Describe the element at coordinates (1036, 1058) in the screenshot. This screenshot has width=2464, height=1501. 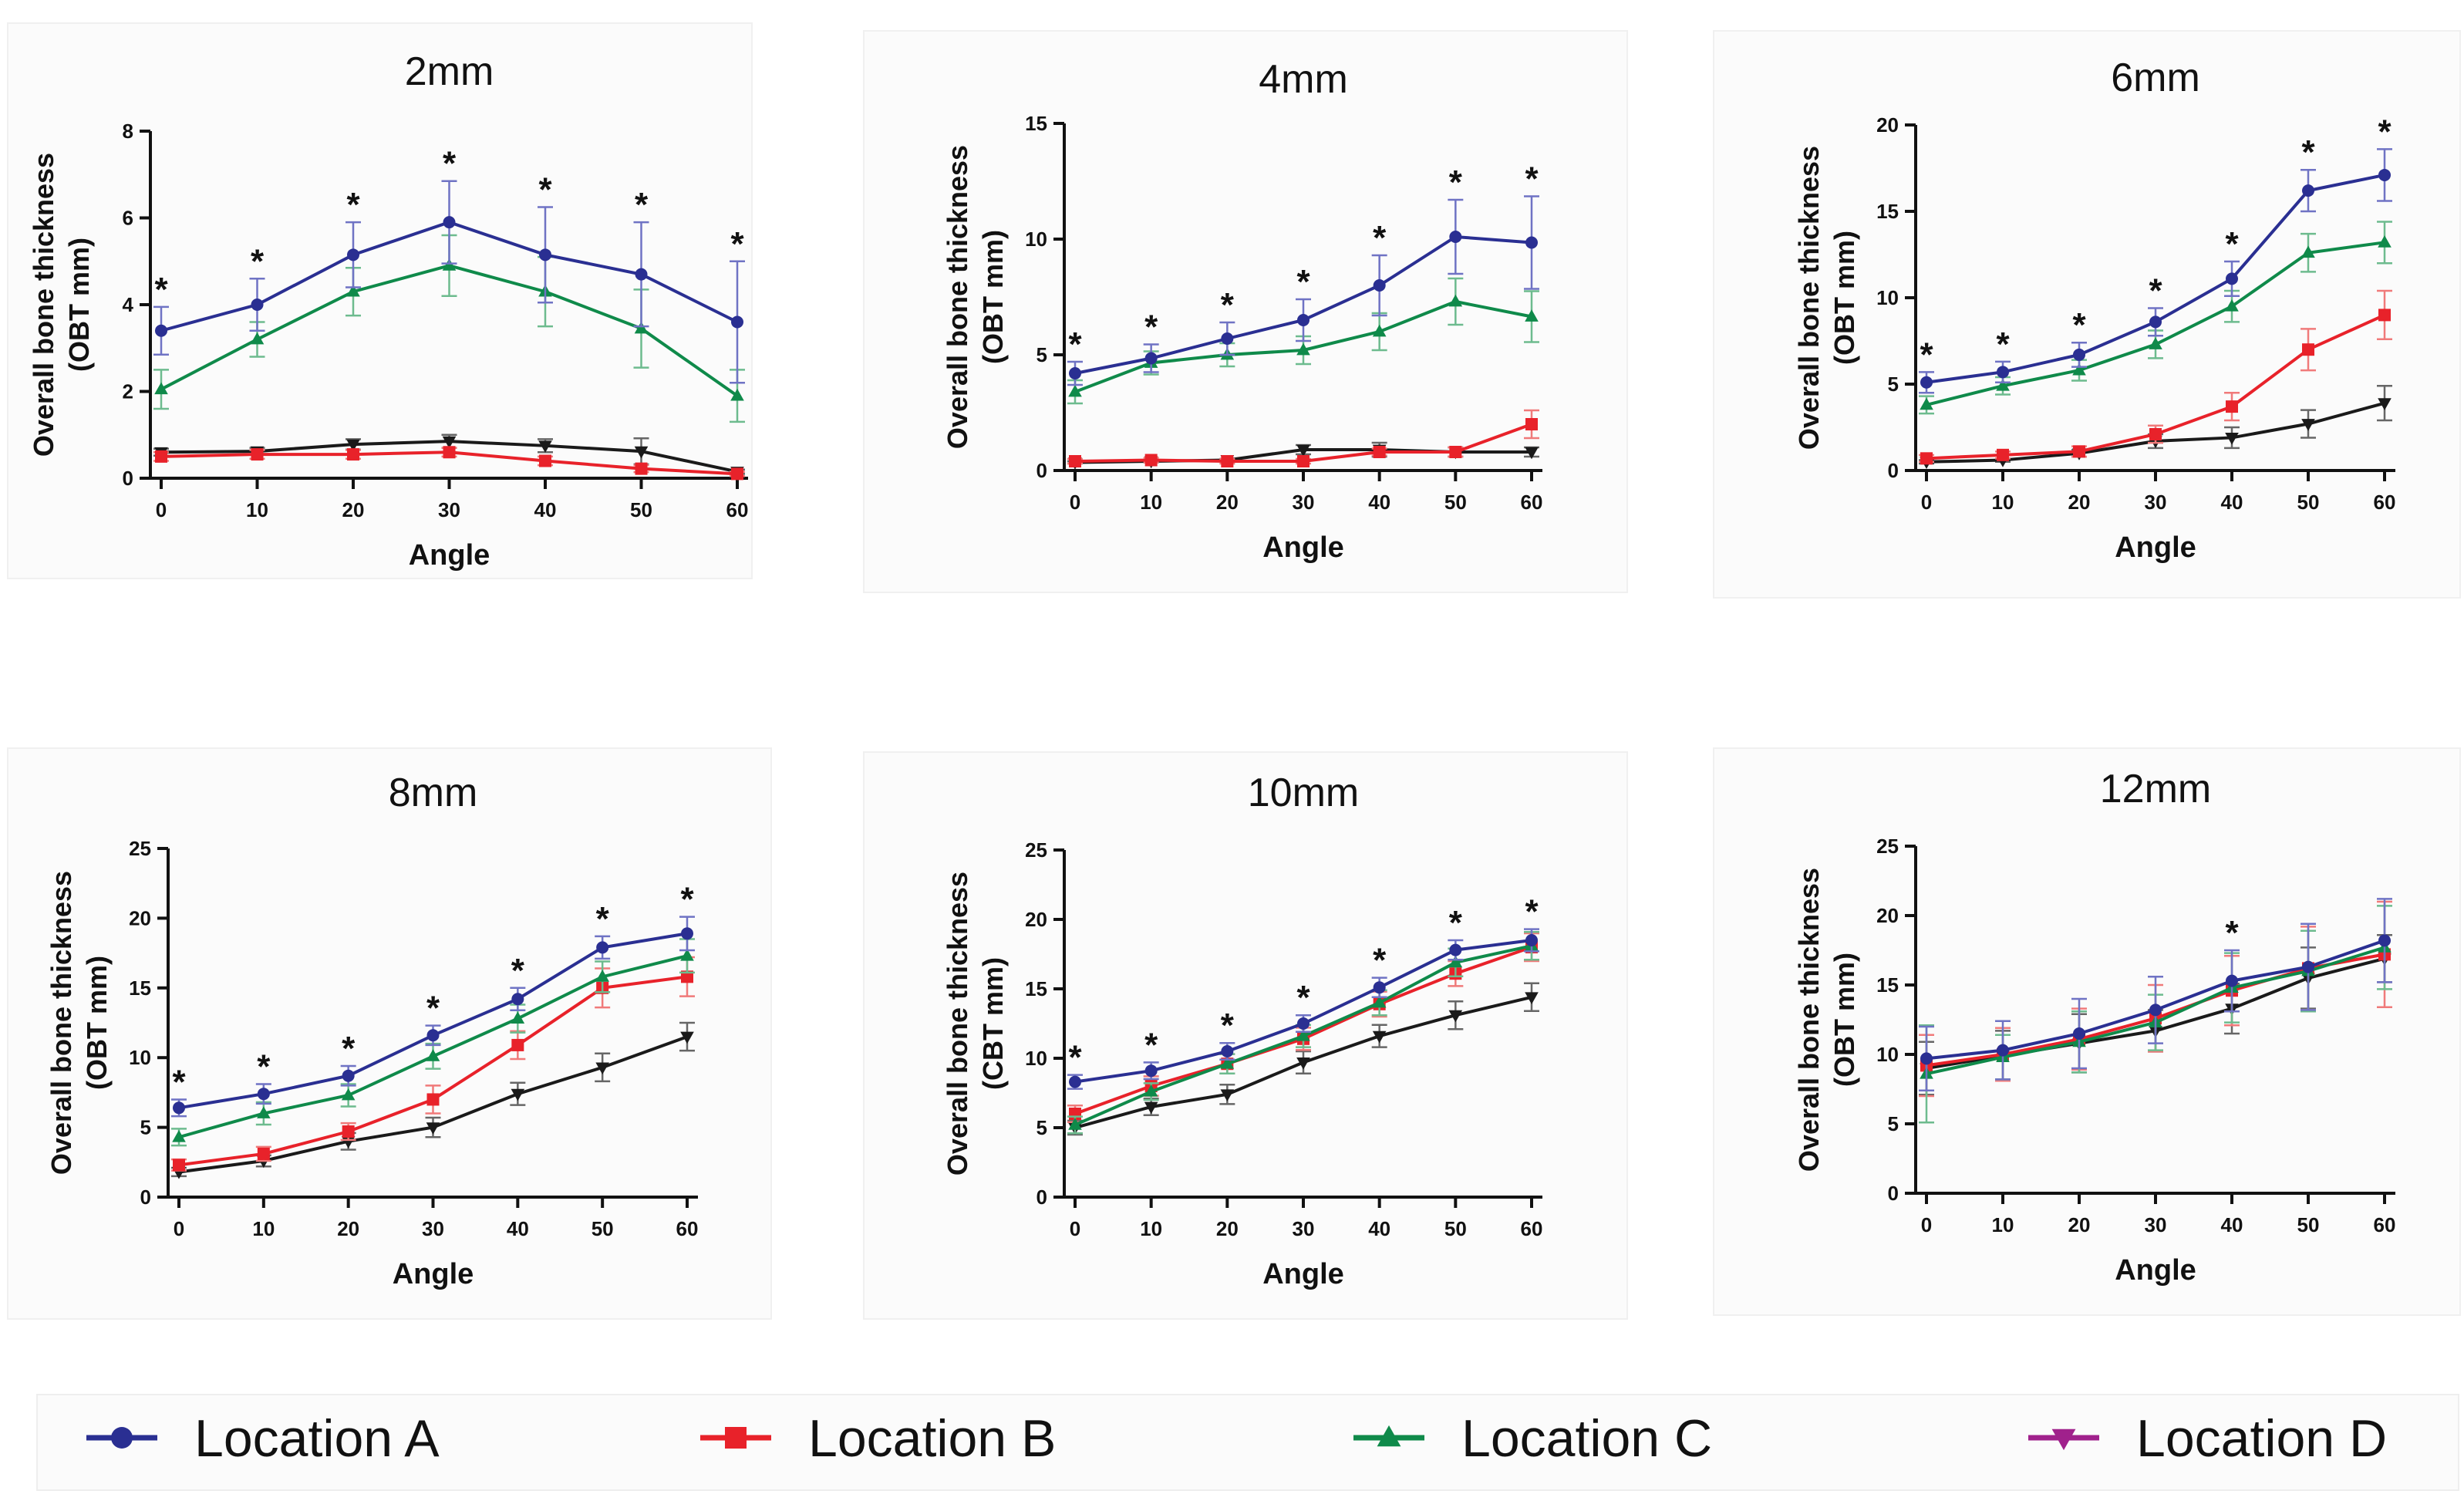
I see `y-tick-label: 10` at that location.